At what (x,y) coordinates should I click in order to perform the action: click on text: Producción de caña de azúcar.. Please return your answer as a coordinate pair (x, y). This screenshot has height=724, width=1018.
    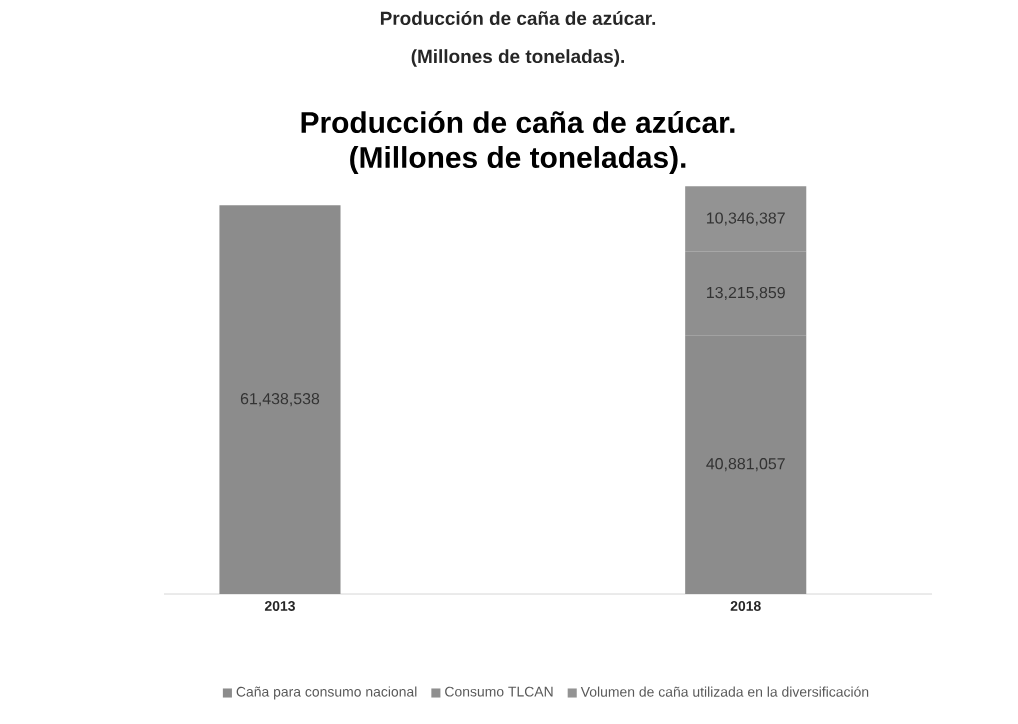
    Looking at the image, I should click on (518, 122).